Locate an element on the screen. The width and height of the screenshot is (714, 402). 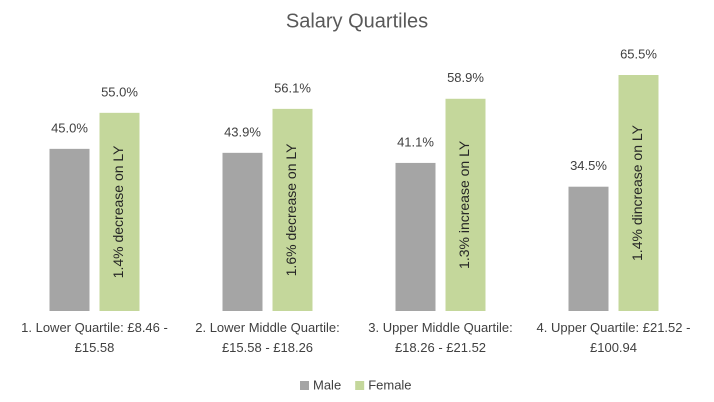
legend-label: Male is located at coordinates (327, 384).